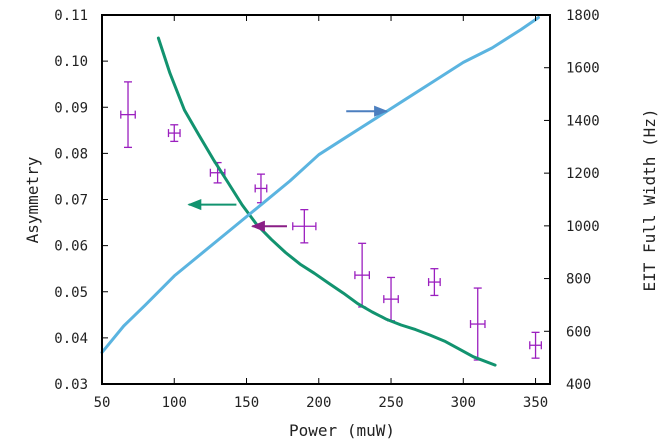  I want to click on y-tick-label: 0.08, so click(71, 154).